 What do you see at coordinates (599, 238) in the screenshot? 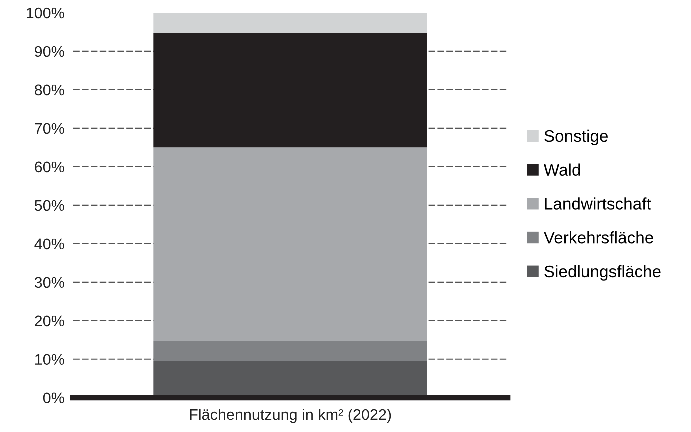
I see `legend-label: Verkehrsfläche` at bounding box center [599, 238].